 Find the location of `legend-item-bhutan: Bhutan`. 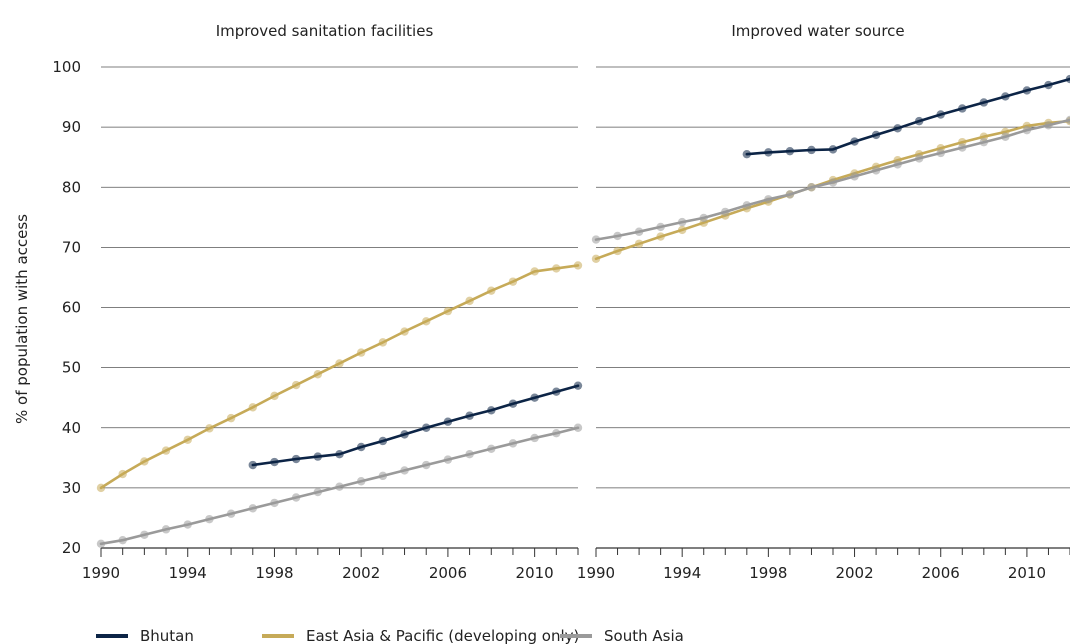

legend-item-bhutan: Bhutan is located at coordinates (145, 635).